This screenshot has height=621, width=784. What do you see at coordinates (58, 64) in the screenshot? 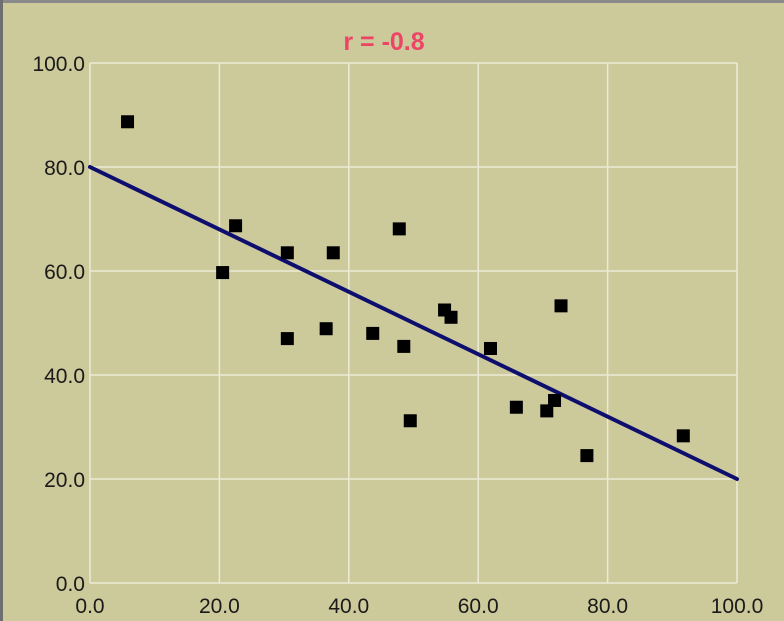
I see `y-tick-label: 100.0` at bounding box center [58, 64].